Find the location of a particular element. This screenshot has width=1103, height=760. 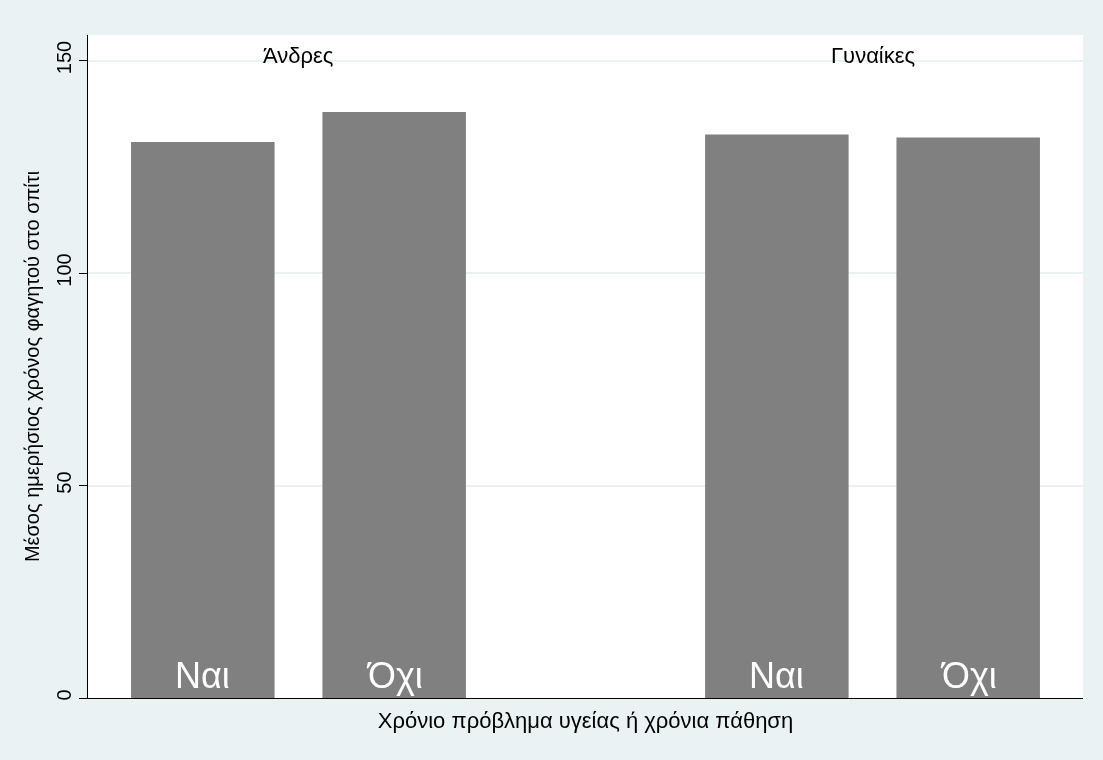

annotation: Άνδρες is located at coordinates (298, 55).